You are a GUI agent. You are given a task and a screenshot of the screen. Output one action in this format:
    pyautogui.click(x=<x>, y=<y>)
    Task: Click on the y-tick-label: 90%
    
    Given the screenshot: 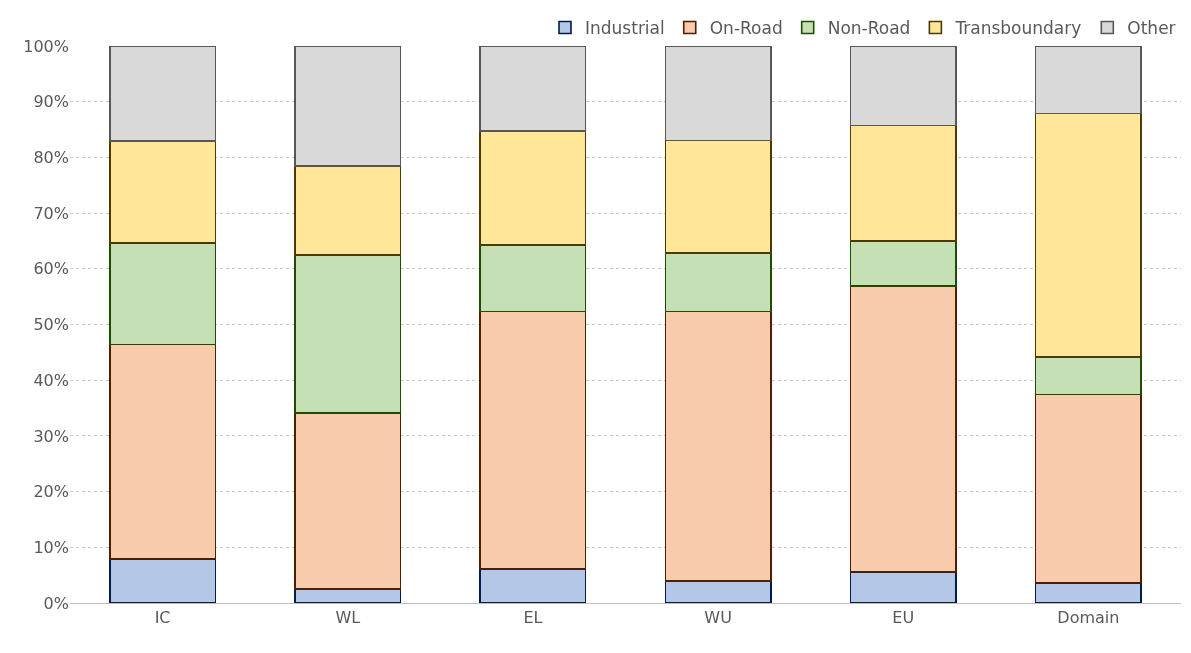 What is the action you would take?
    pyautogui.click(x=51, y=102)
    